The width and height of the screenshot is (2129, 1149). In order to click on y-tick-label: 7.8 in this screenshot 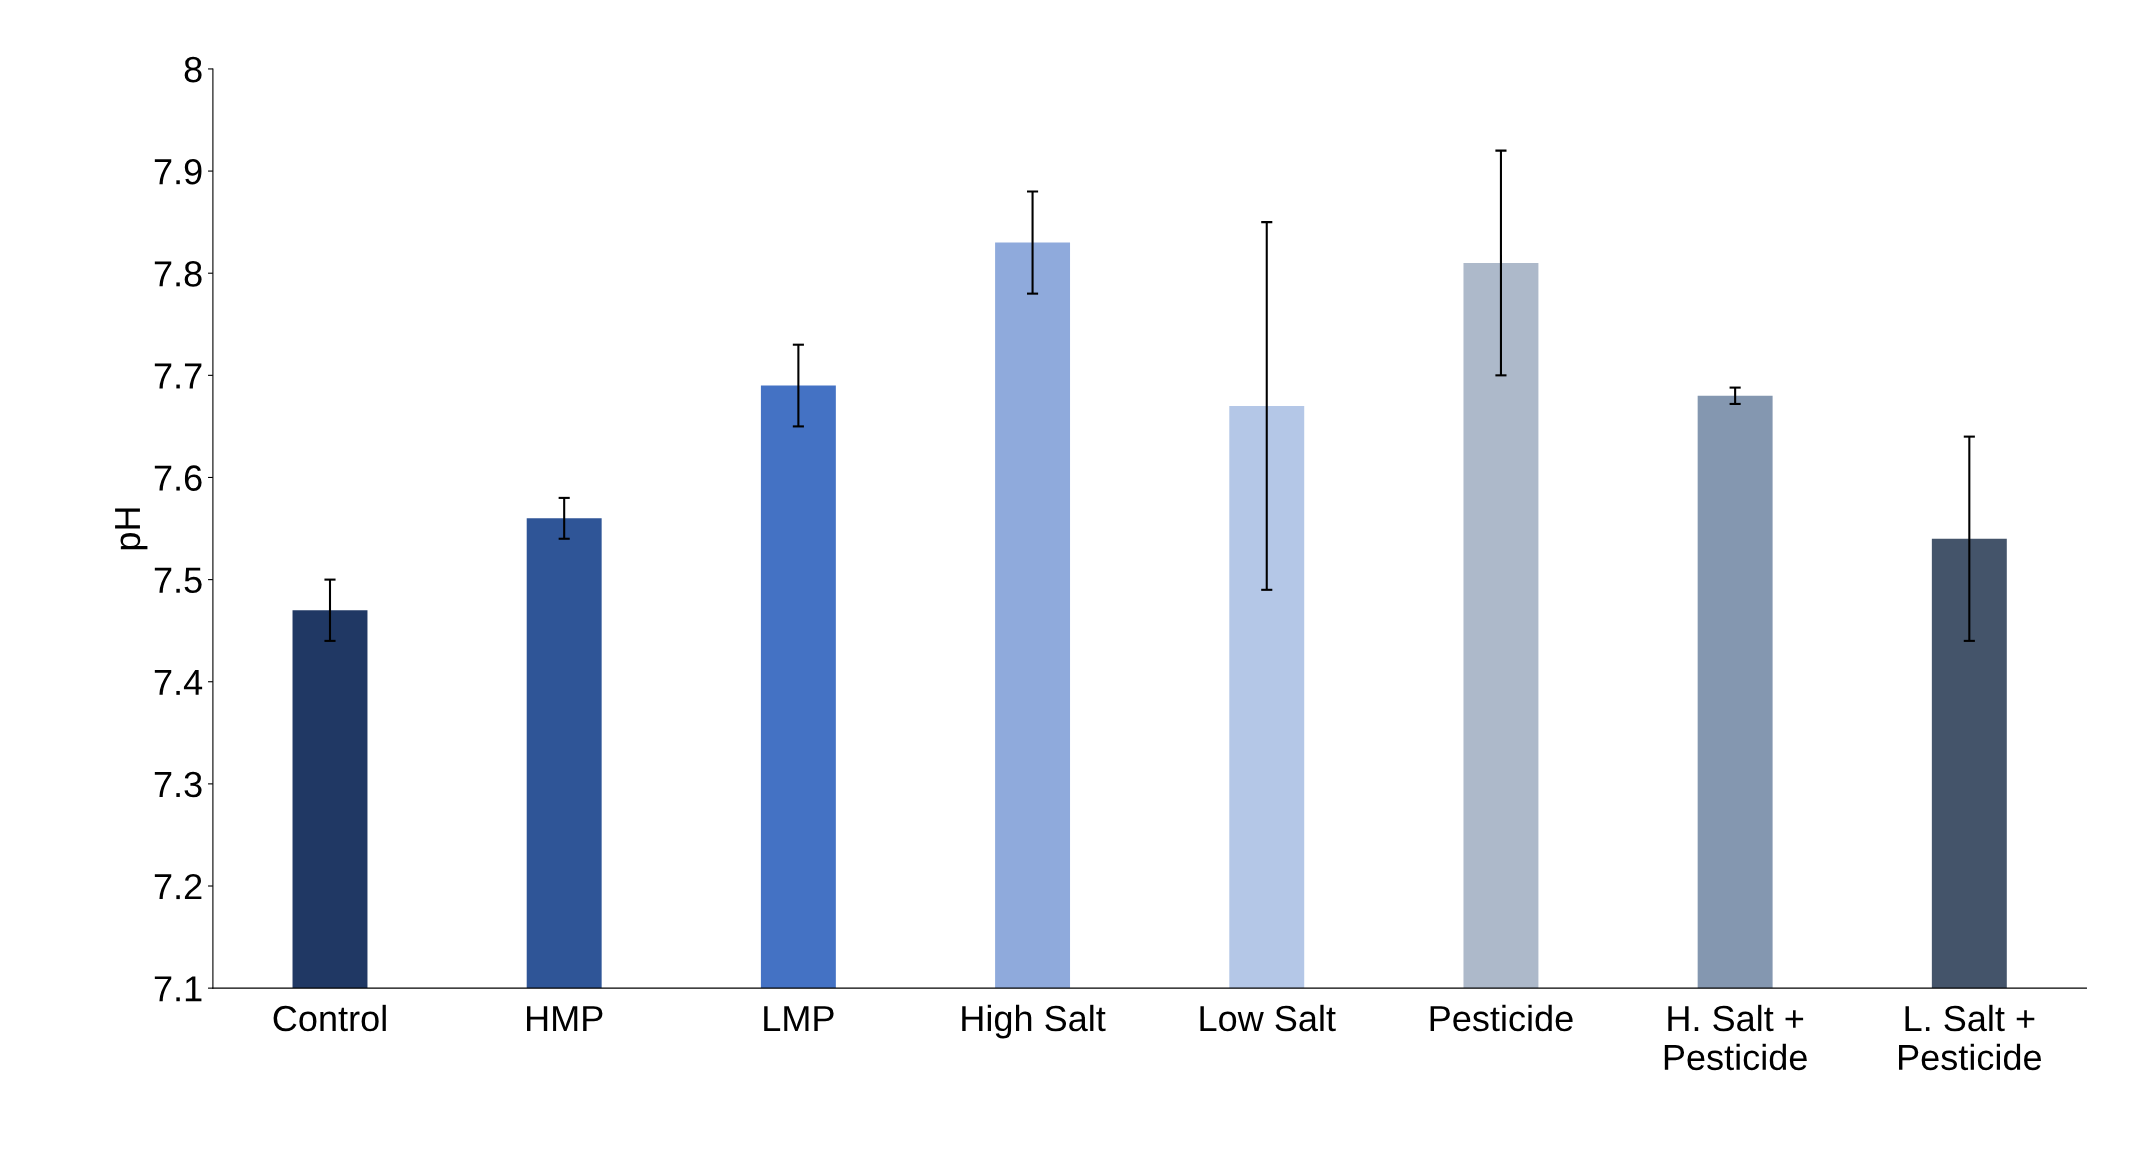, I will do `click(178, 274)`.